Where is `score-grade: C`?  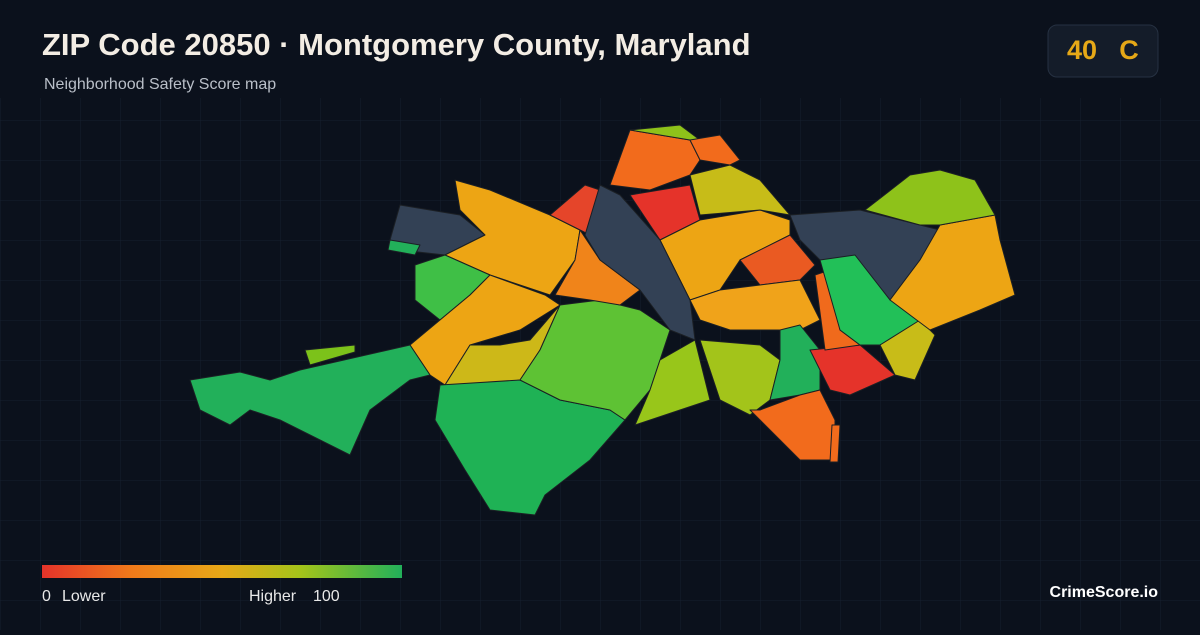 score-grade: C is located at coordinates (1129, 50).